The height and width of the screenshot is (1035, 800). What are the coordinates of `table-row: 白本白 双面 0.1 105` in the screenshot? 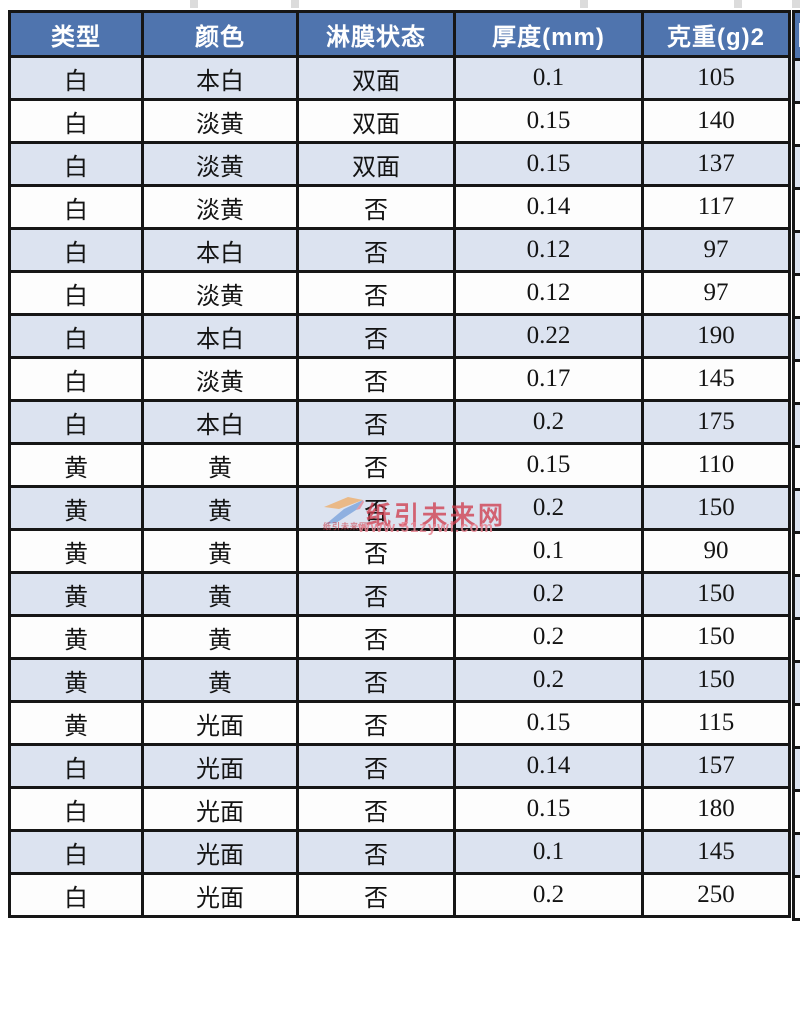 It's located at (399, 78).